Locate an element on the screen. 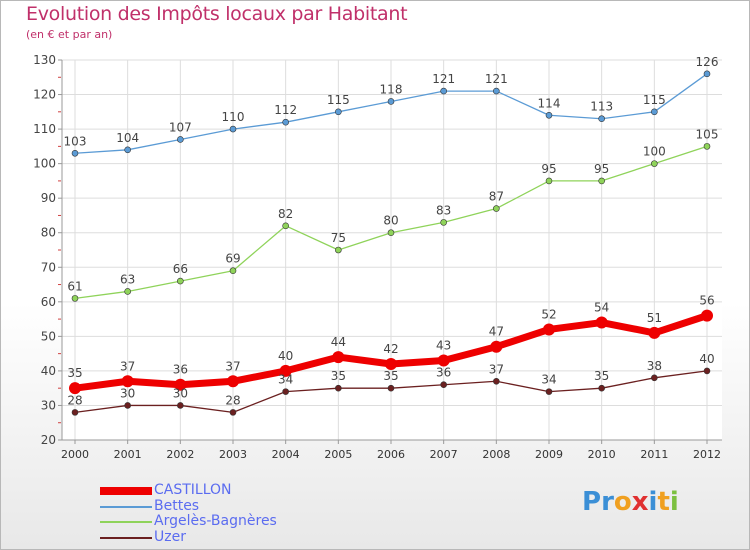 The image size is (750, 550). data-label-argel-s-bagn-res: 66 is located at coordinates (180, 269).